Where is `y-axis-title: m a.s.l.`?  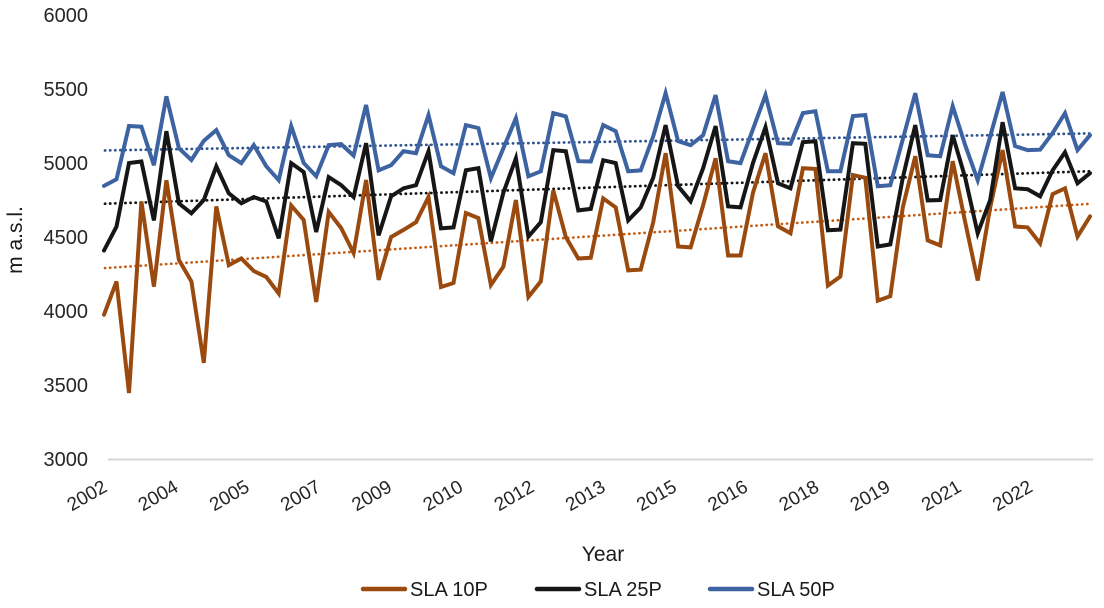 y-axis-title: m a.s.l. is located at coordinates (15, 240).